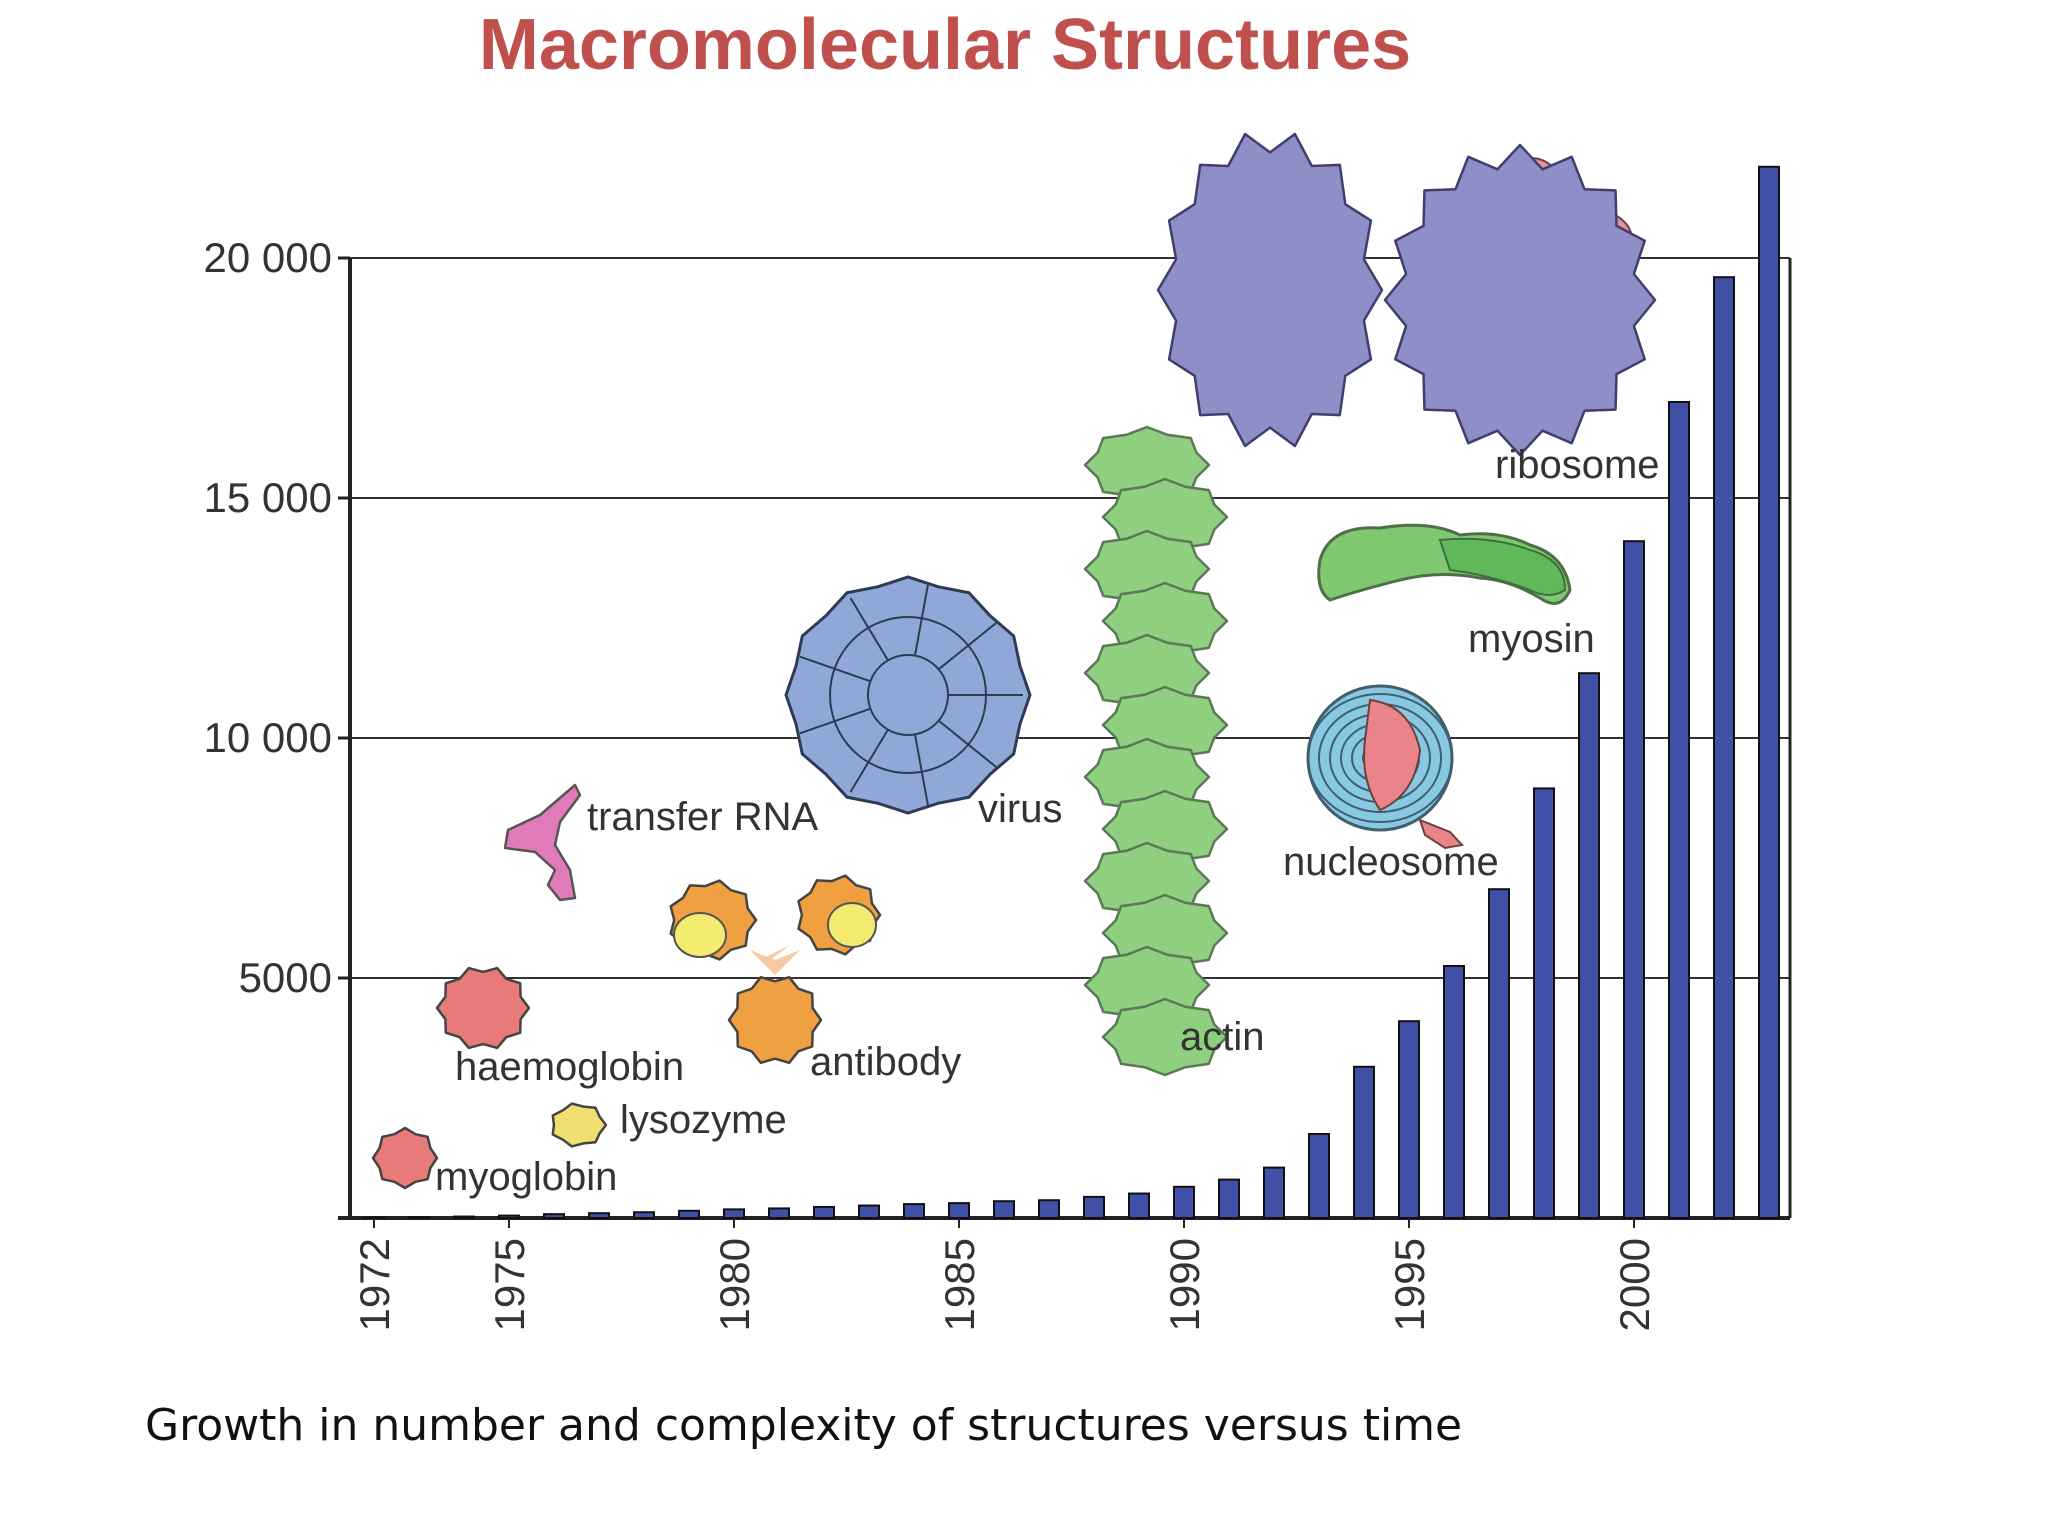 The width and height of the screenshot is (2048, 1536). I want to click on x-tick-label: 1990, so click(1184, 1284).